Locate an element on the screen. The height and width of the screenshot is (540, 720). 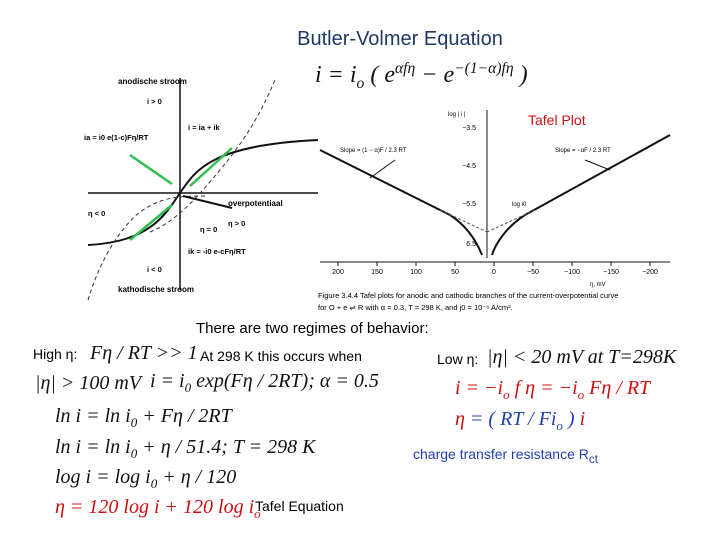
tafel-heading: Tafel Plot is located at coordinates (557, 120).